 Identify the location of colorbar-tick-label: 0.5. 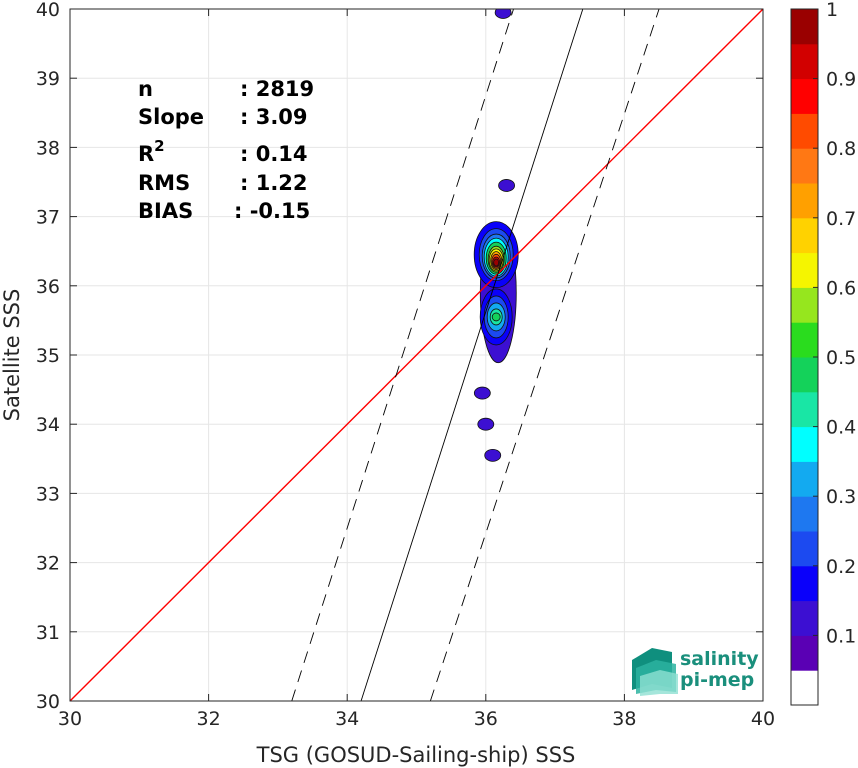
(841, 358).